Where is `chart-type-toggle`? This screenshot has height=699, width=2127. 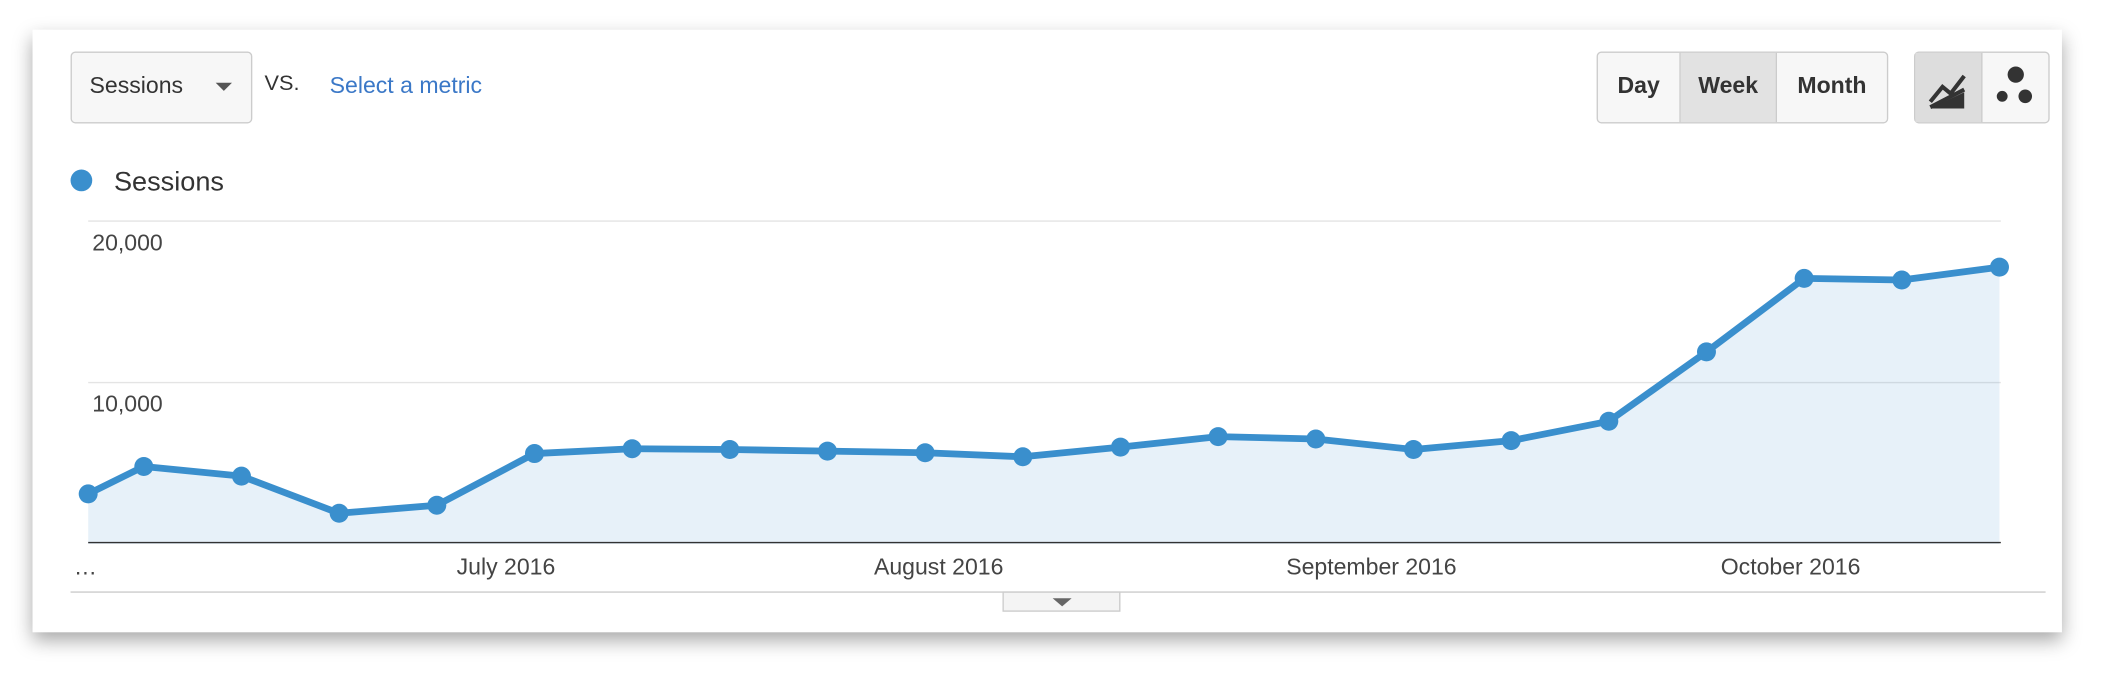
chart-type-toggle is located at coordinates (1982, 87).